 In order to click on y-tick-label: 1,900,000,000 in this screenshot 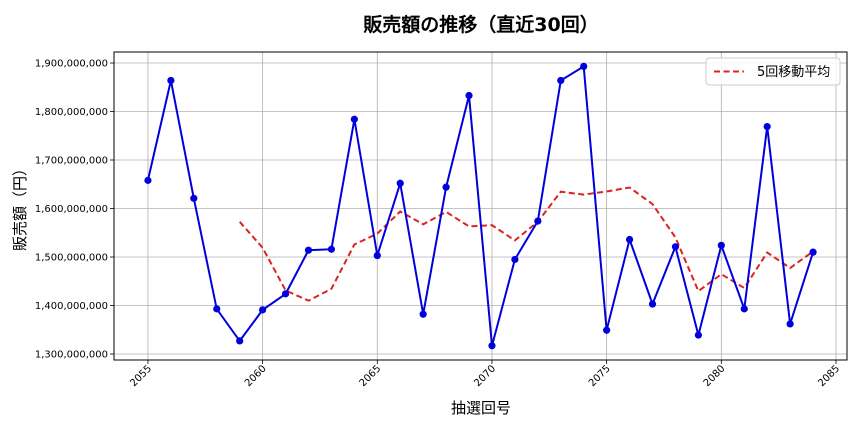, I will do `click(71, 64)`.